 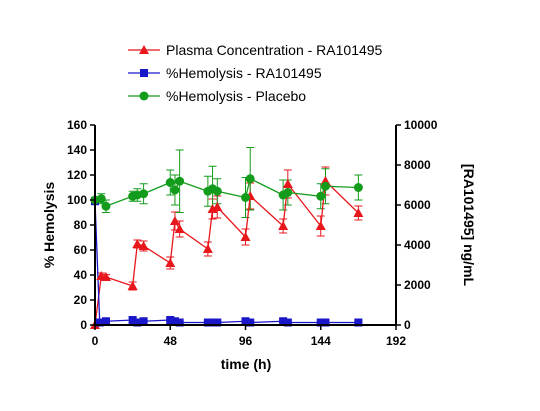 I want to click on y-tick-label-left: 140, so click(x=77, y=150).